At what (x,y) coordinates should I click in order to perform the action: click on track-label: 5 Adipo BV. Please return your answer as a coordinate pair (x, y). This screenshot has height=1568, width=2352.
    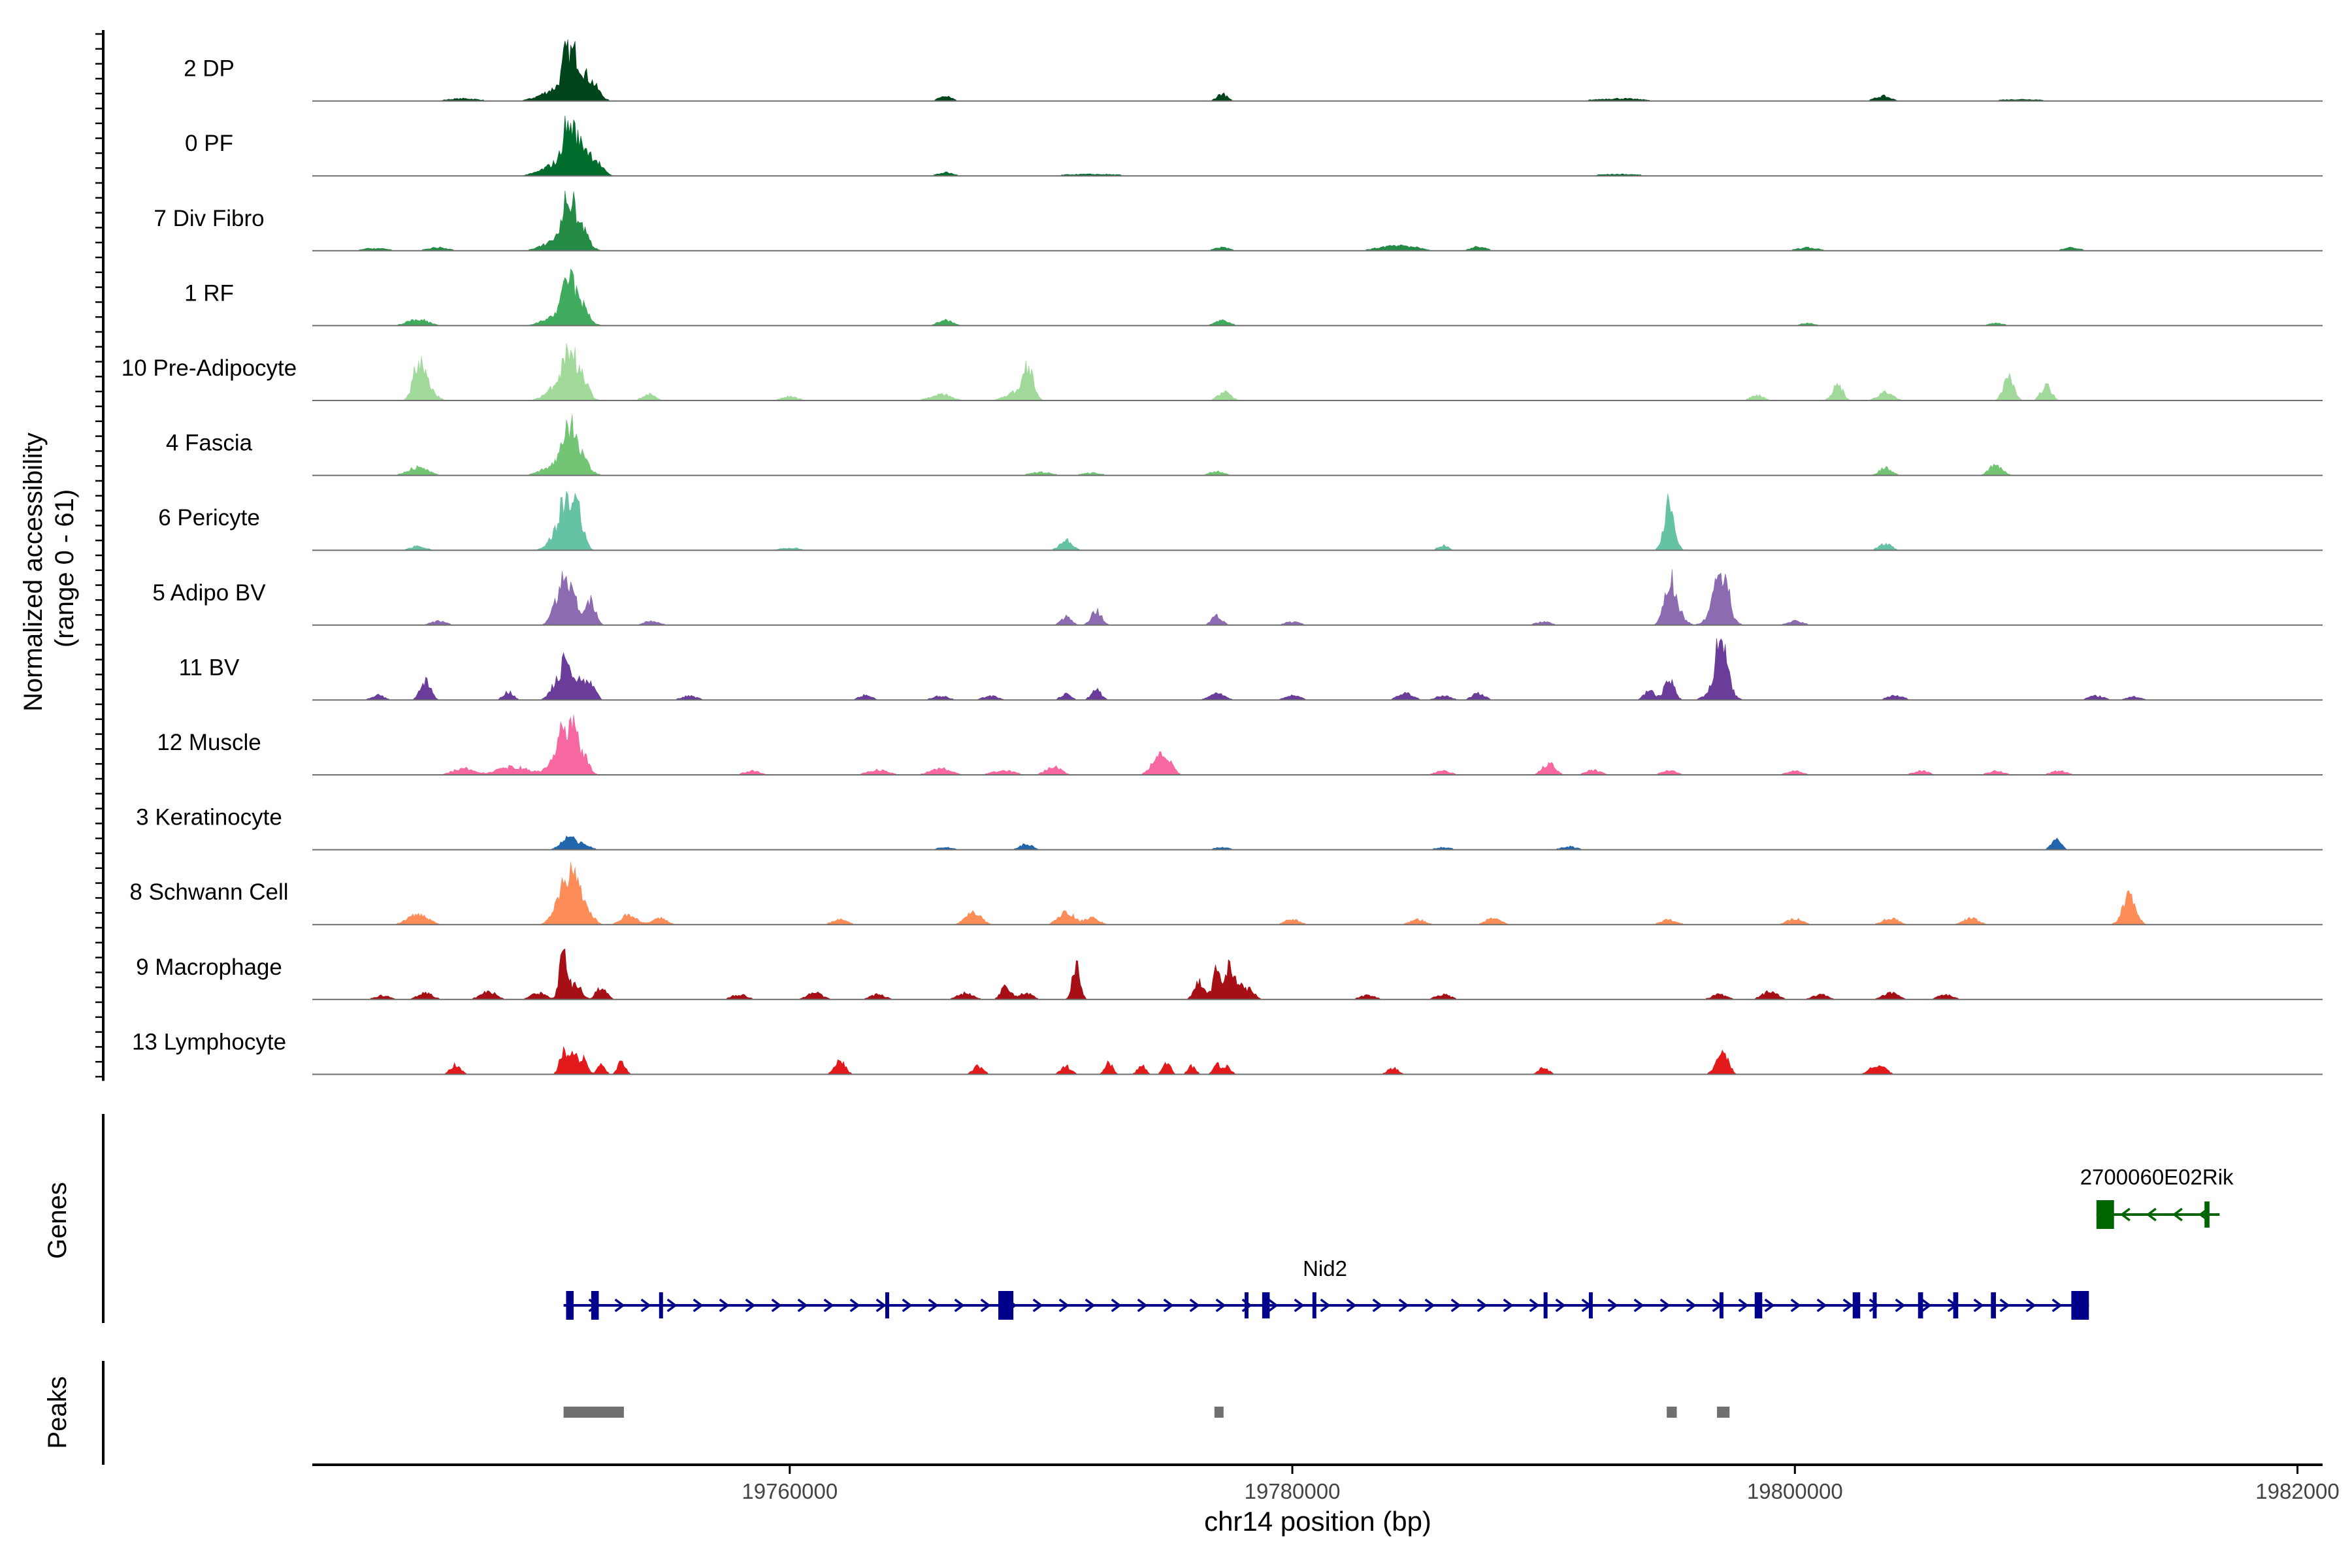
    Looking at the image, I should click on (209, 593).